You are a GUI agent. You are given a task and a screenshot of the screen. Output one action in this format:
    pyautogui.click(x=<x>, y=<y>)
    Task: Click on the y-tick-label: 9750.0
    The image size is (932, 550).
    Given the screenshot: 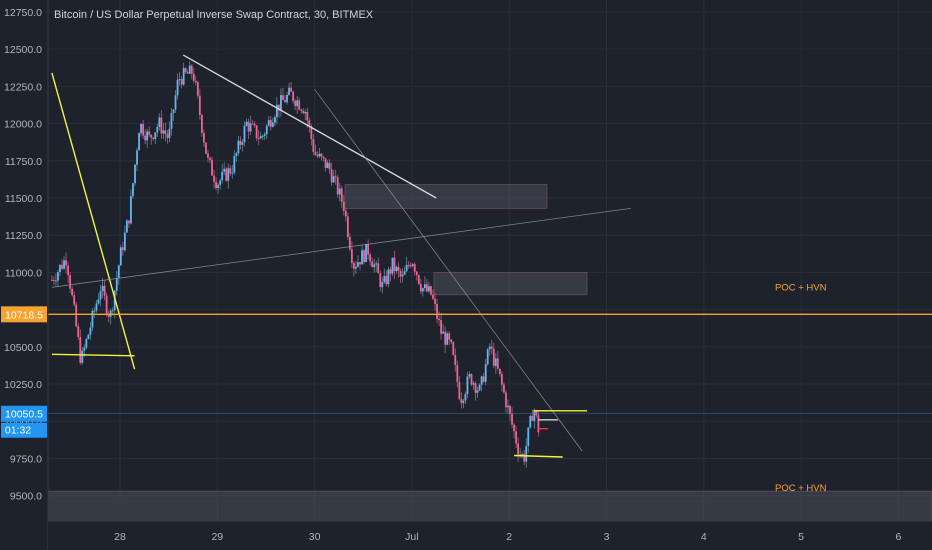 What is the action you would take?
    pyautogui.click(x=26, y=459)
    